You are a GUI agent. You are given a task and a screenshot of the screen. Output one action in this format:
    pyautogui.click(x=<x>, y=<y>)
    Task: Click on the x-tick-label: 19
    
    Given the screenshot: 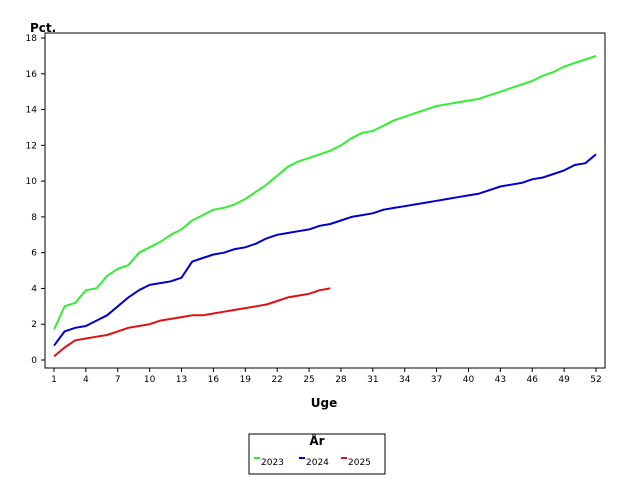 What is the action you would take?
    pyautogui.click(x=246, y=380)
    